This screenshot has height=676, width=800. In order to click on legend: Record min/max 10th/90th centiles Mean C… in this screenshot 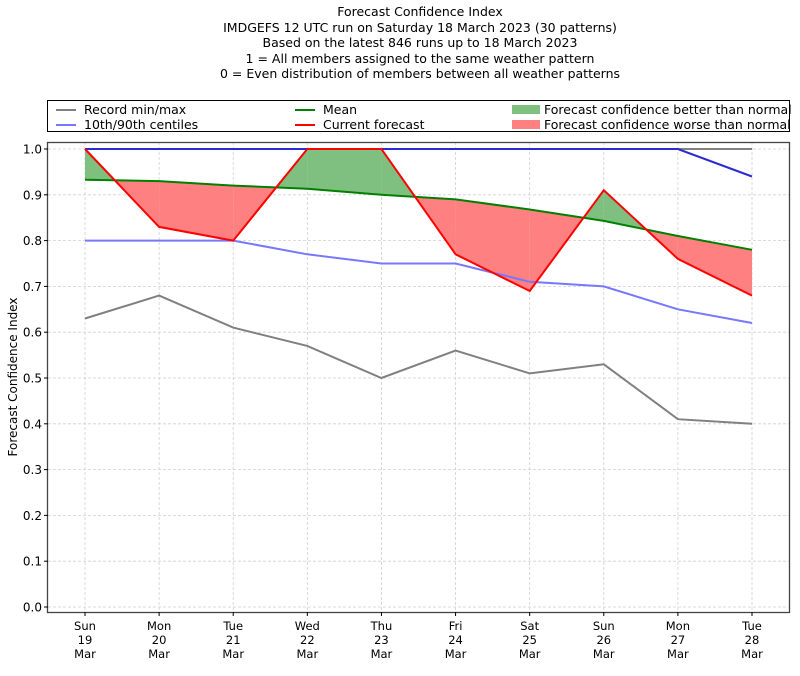, I will do `click(419, 116)`.